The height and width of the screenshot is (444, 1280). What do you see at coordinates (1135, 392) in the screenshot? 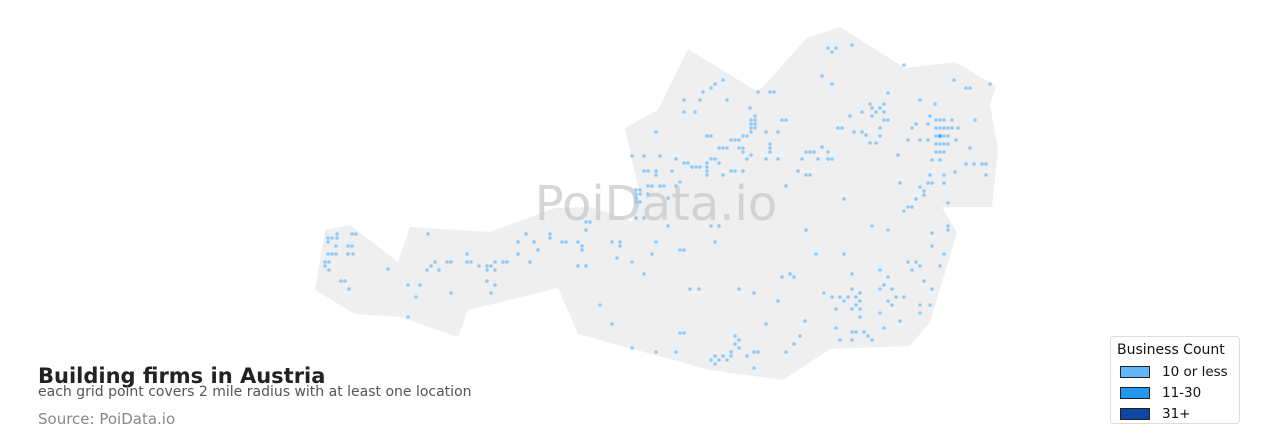
I see `legend-swatch` at bounding box center [1135, 392].